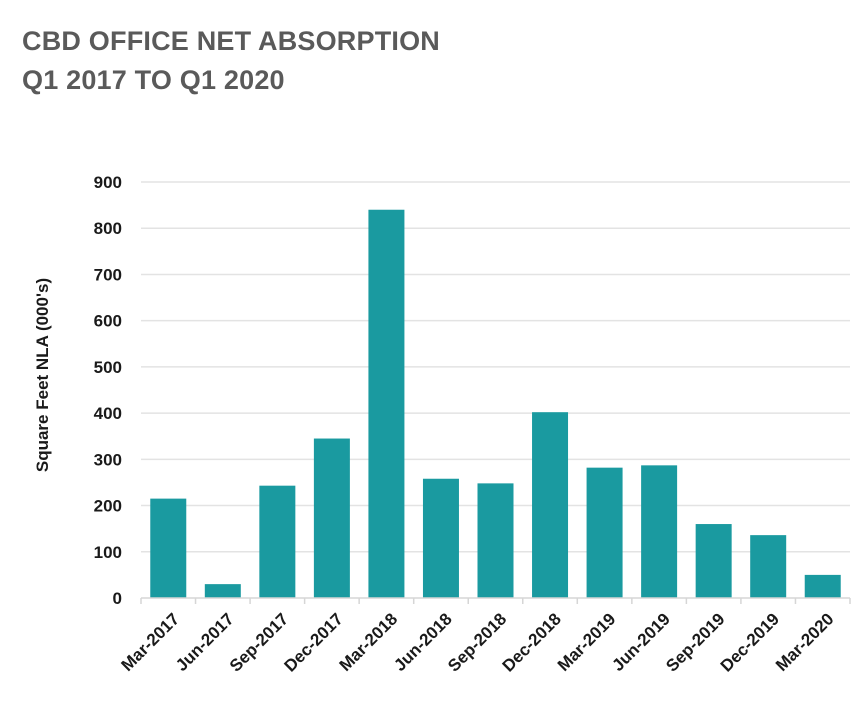  I want to click on x-tick-label: Sep-2018, so click(477, 642).